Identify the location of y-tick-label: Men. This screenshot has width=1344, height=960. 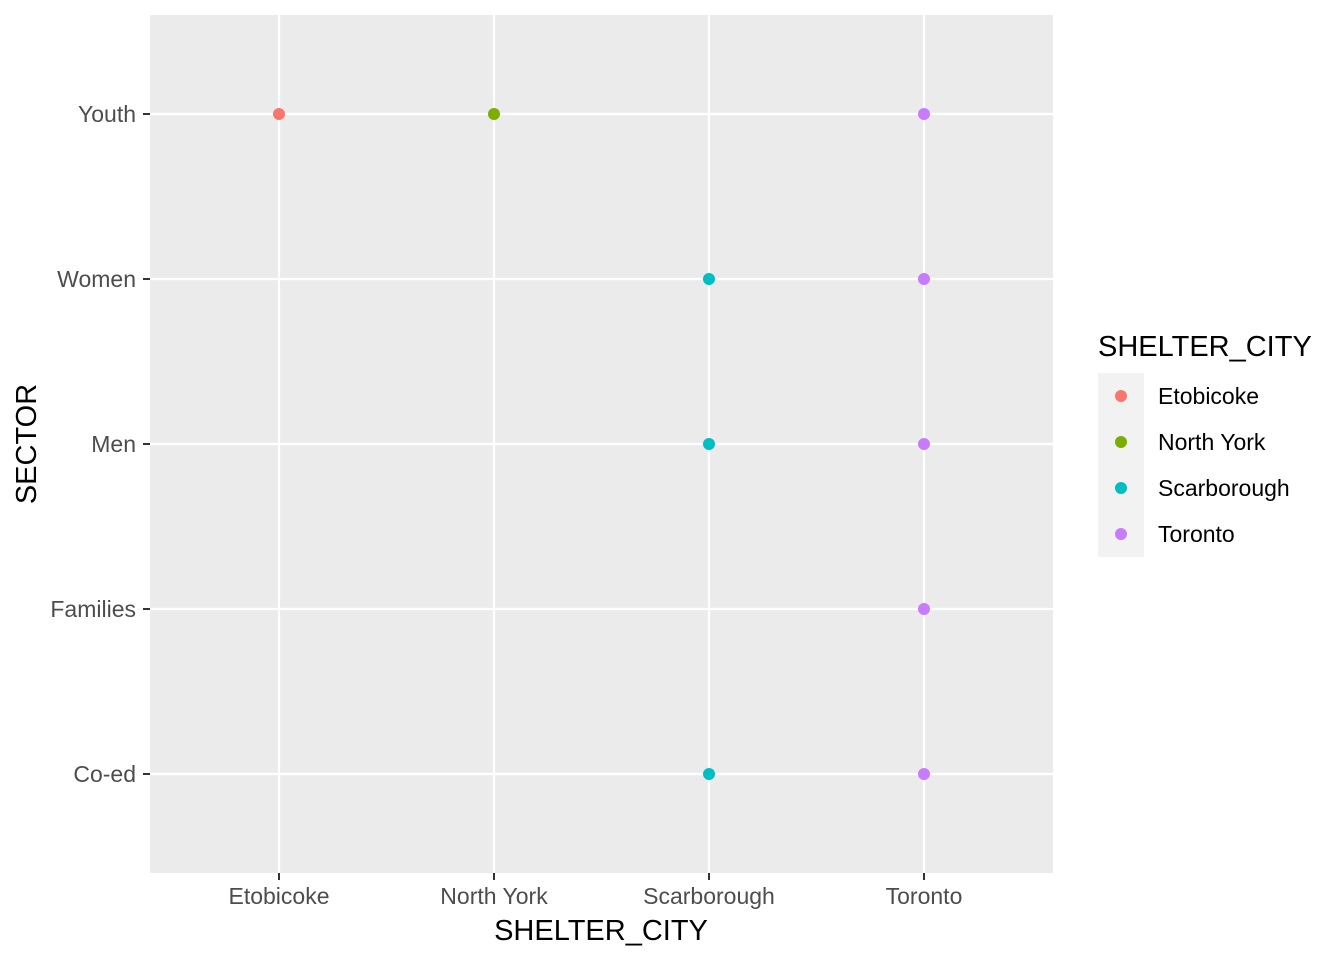
(113, 444).